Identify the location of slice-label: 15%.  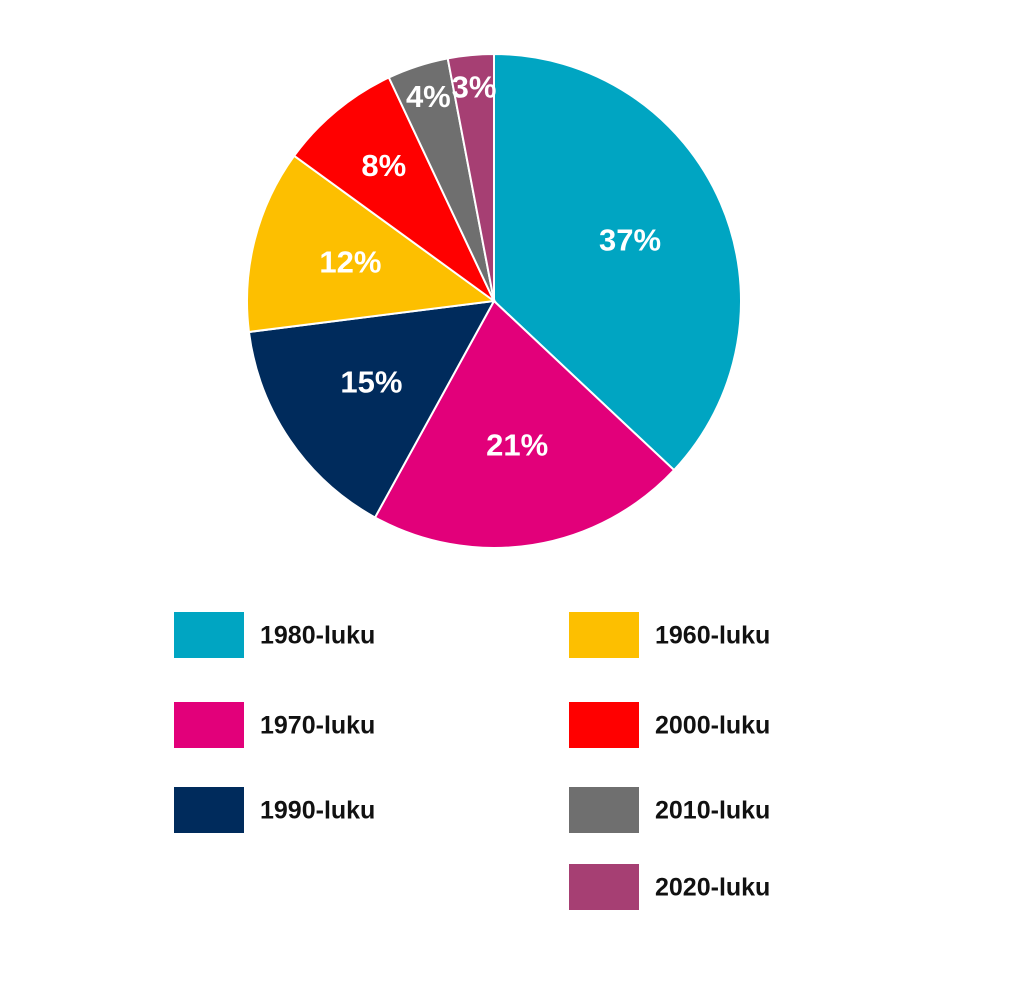
(371, 381).